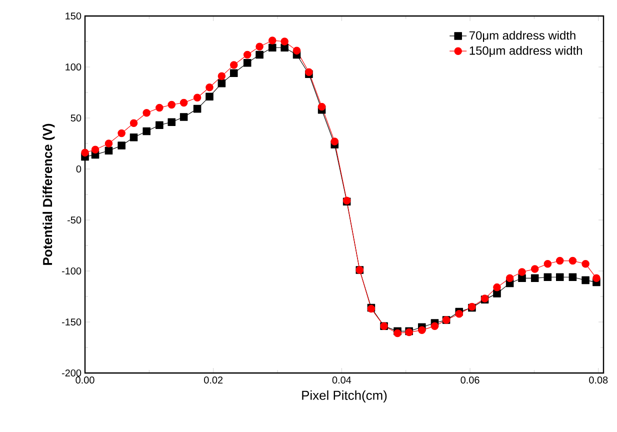  I want to click on y-axis-title: Potential Difference (V), so click(48, 194).